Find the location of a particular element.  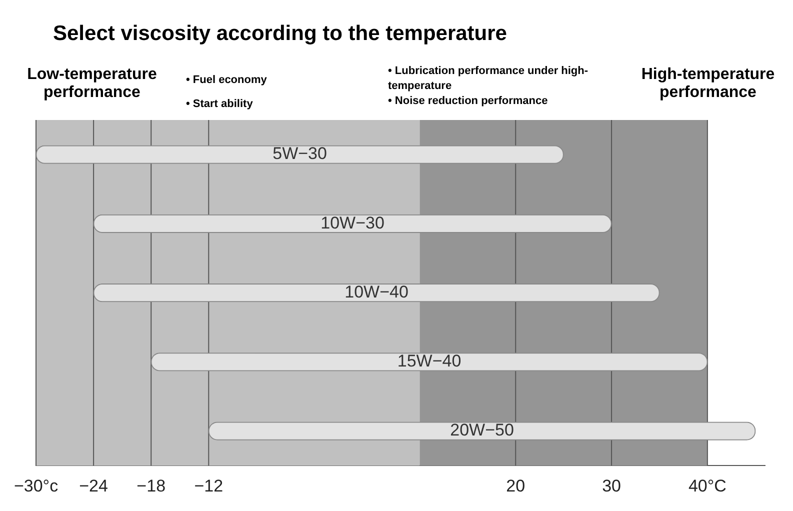

text: • Noise reduction performance is located at coordinates (468, 101).